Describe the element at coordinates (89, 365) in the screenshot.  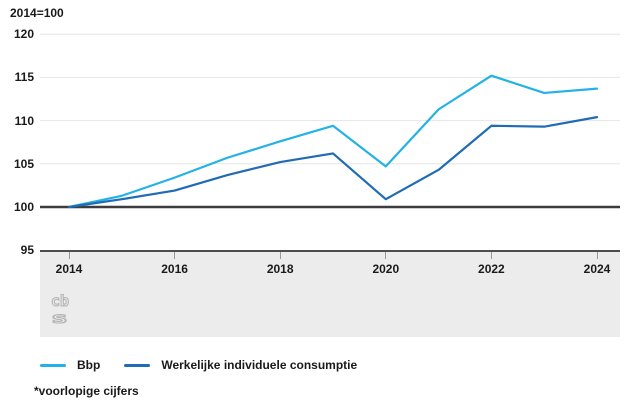
I see `legend-label-bbp: Bbp` at that location.